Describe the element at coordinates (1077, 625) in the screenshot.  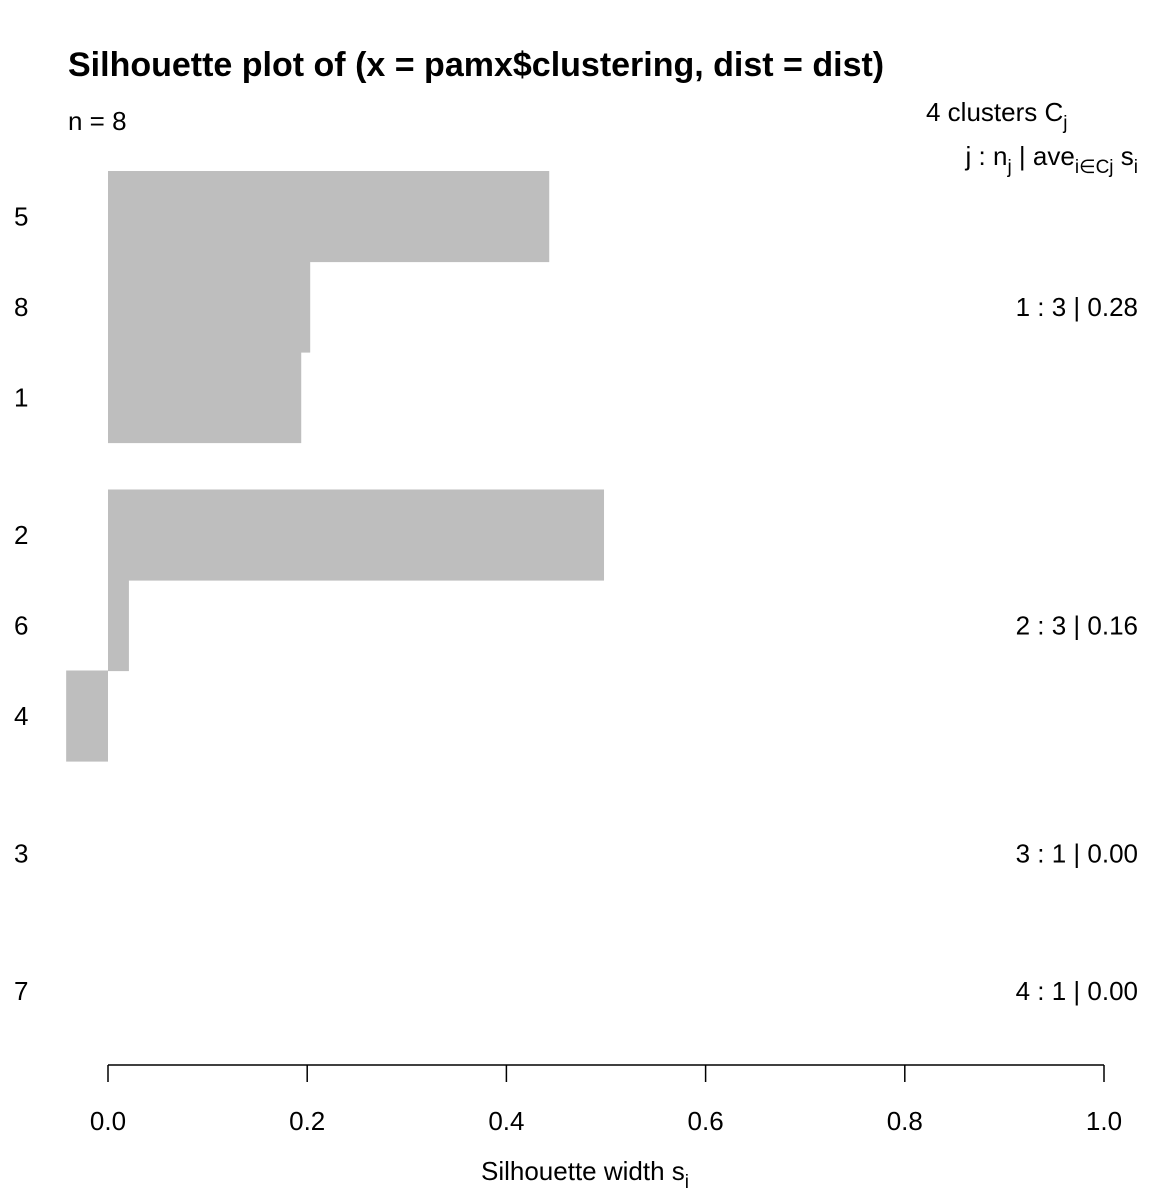
I see `cluster-summary-2: 2 : 3 | 0.16` at that location.